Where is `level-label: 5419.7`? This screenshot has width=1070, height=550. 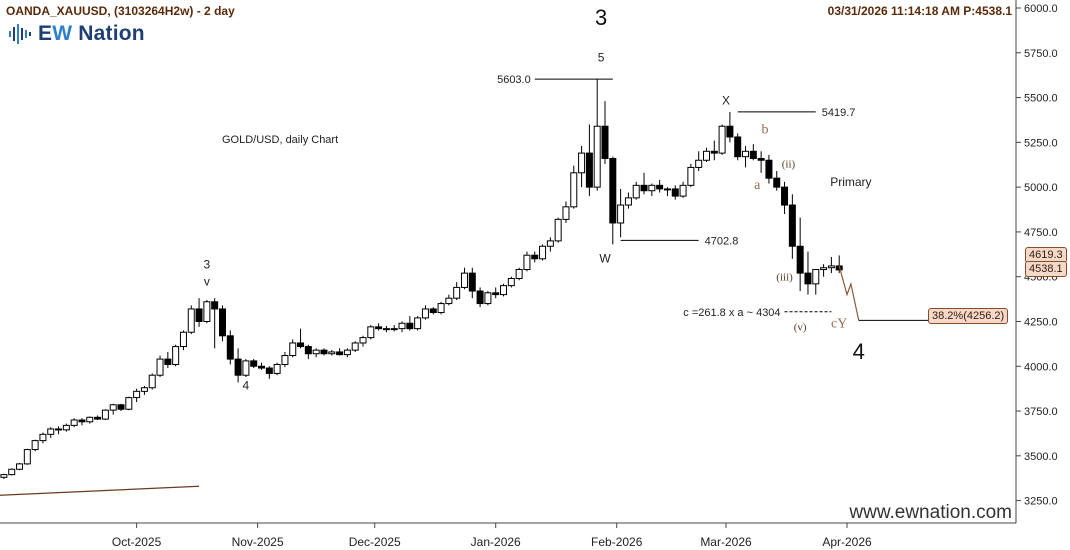
level-label: 5419.7 is located at coordinates (839, 113).